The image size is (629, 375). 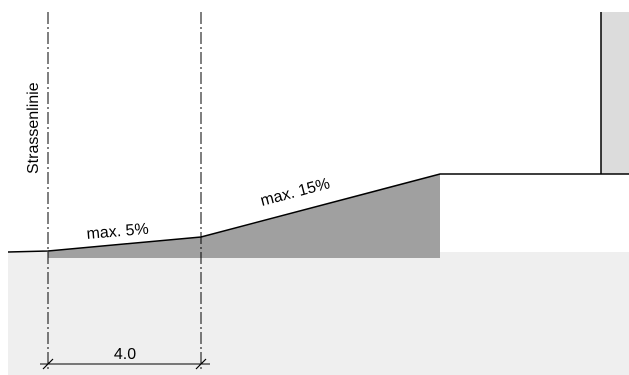 I want to click on dimension-tick-left, so click(x=48, y=364).